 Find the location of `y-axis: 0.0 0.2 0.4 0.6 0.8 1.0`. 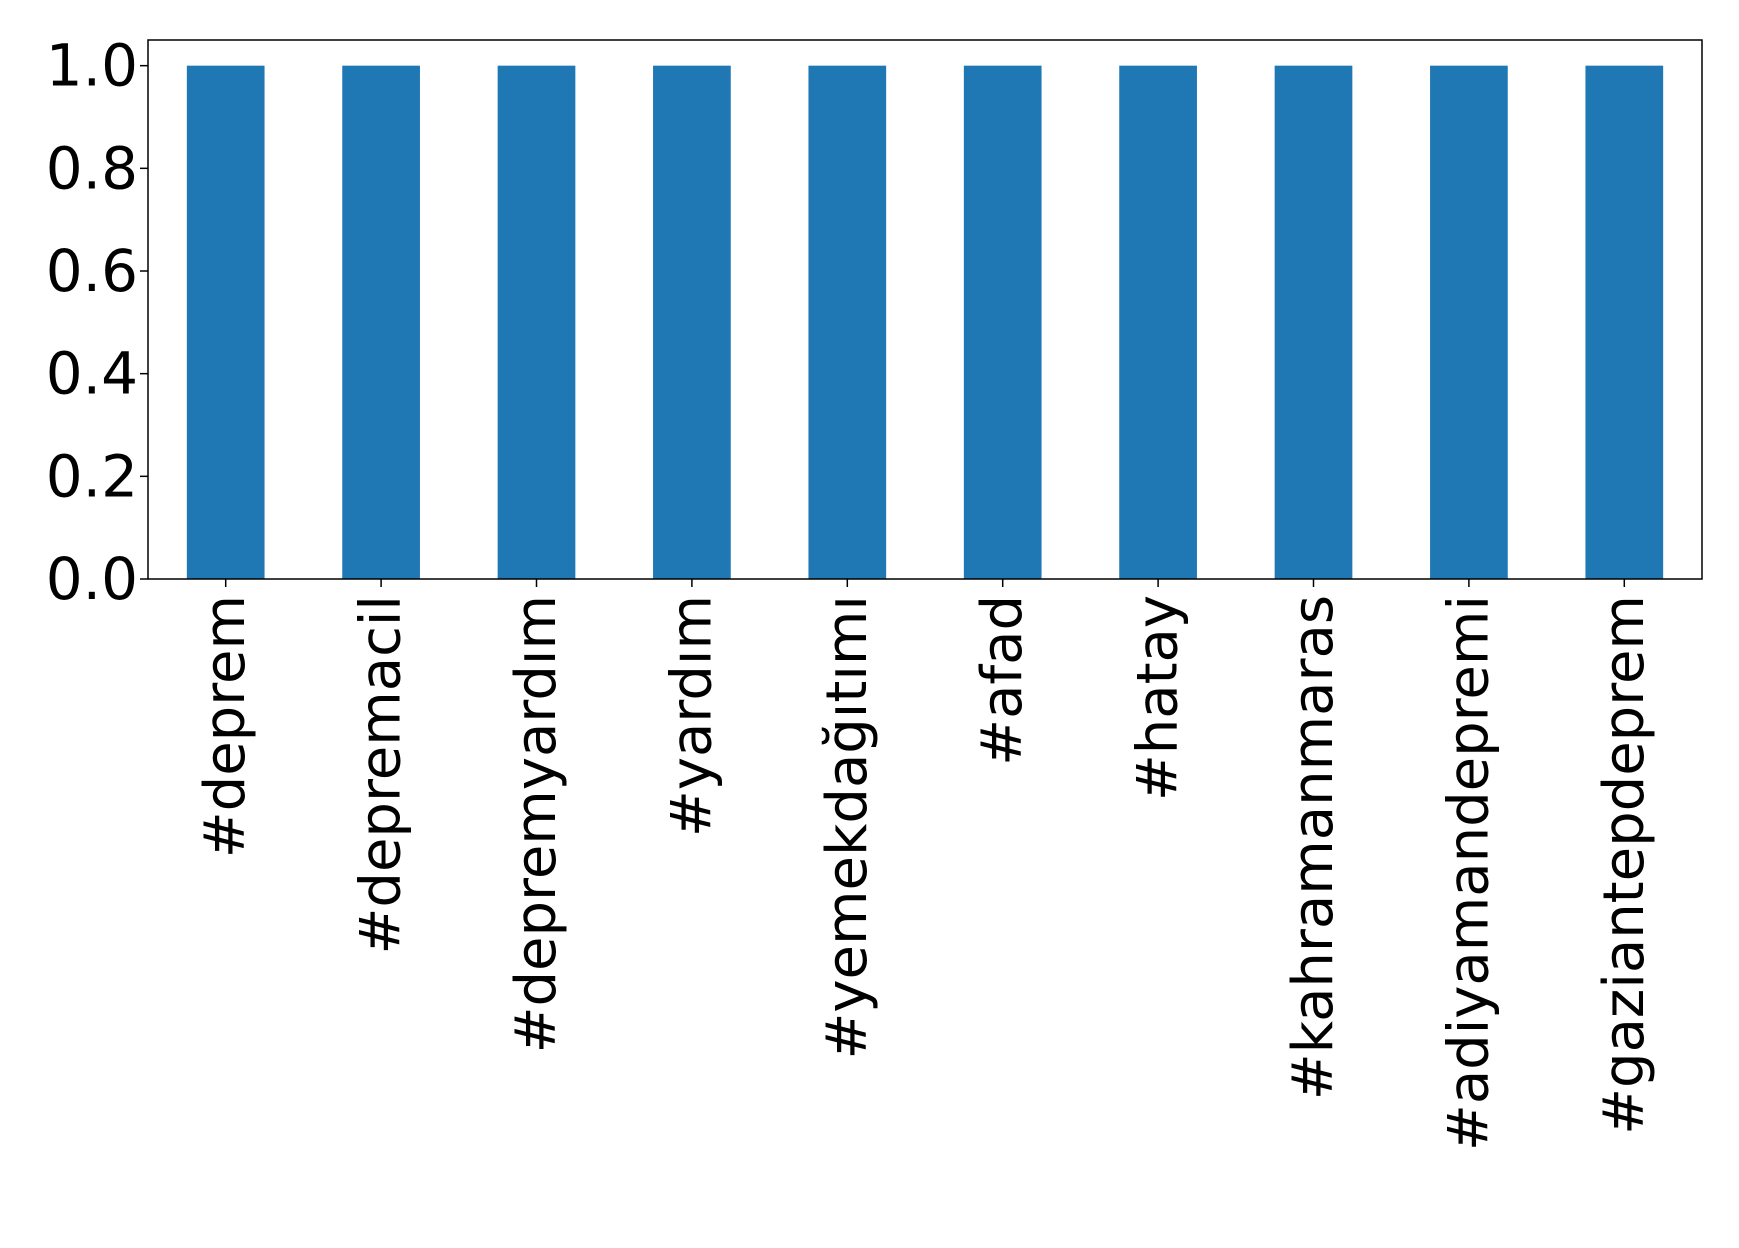

y-axis: 0.0 0.2 0.4 0.6 0.8 1.0 is located at coordinates (97, 322).